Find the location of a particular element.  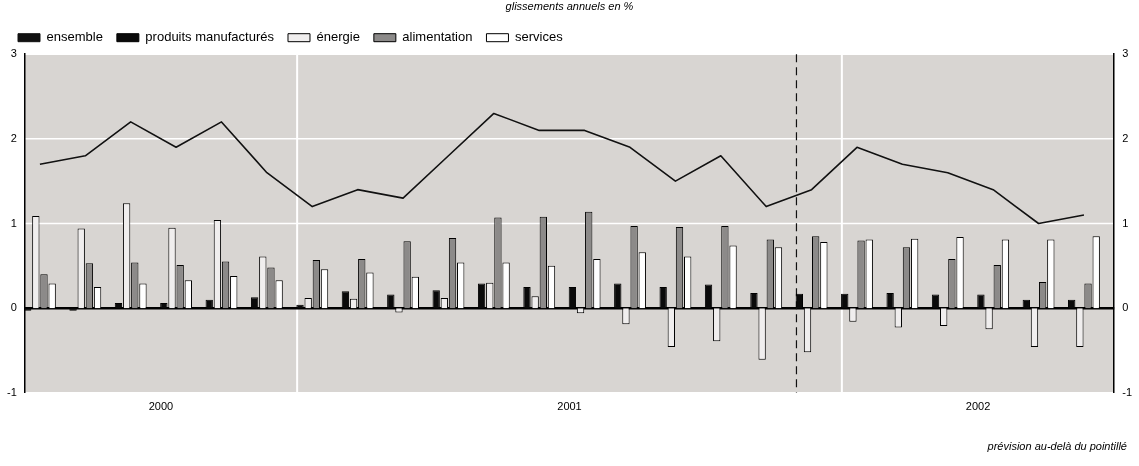

y-tick-label: -1 is located at coordinates (12, 391).